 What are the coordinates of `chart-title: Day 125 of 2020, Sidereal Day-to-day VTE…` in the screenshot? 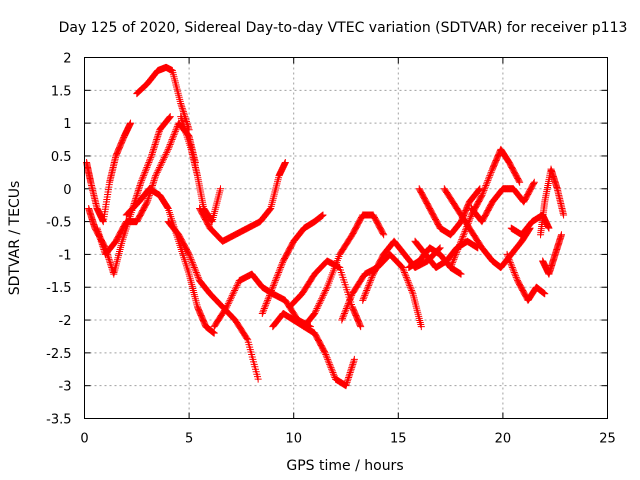 It's located at (343, 28).